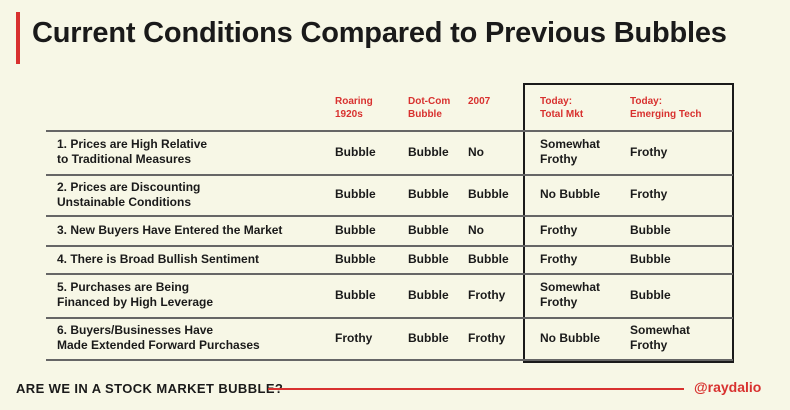 The width and height of the screenshot is (790, 410). What do you see at coordinates (666, 108) in the screenshot?
I see `column-header-today-emerging-tech: Today: Emerging Tech` at bounding box center [666, 108].